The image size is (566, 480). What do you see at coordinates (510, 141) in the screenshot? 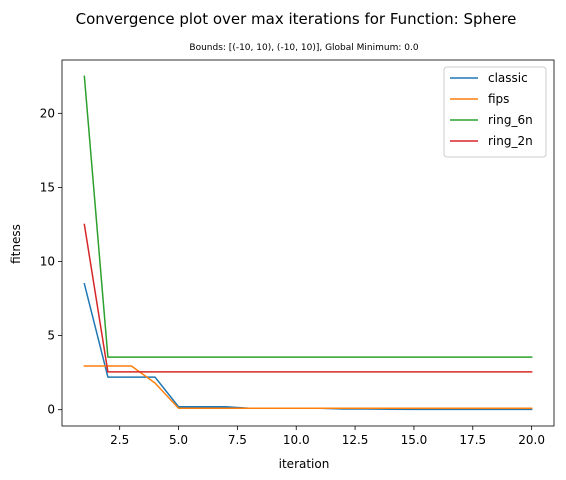
I see `legend-label-ring_2n: ring_2n` at bounding box center [510, 141].